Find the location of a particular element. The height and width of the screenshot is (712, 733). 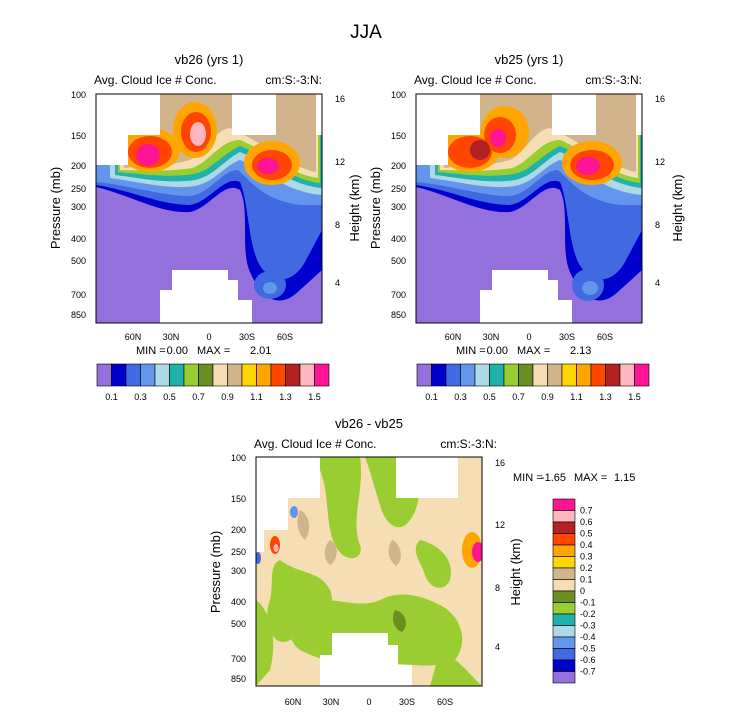

svg-text: 2.01 is located at coordinates (260, 351).